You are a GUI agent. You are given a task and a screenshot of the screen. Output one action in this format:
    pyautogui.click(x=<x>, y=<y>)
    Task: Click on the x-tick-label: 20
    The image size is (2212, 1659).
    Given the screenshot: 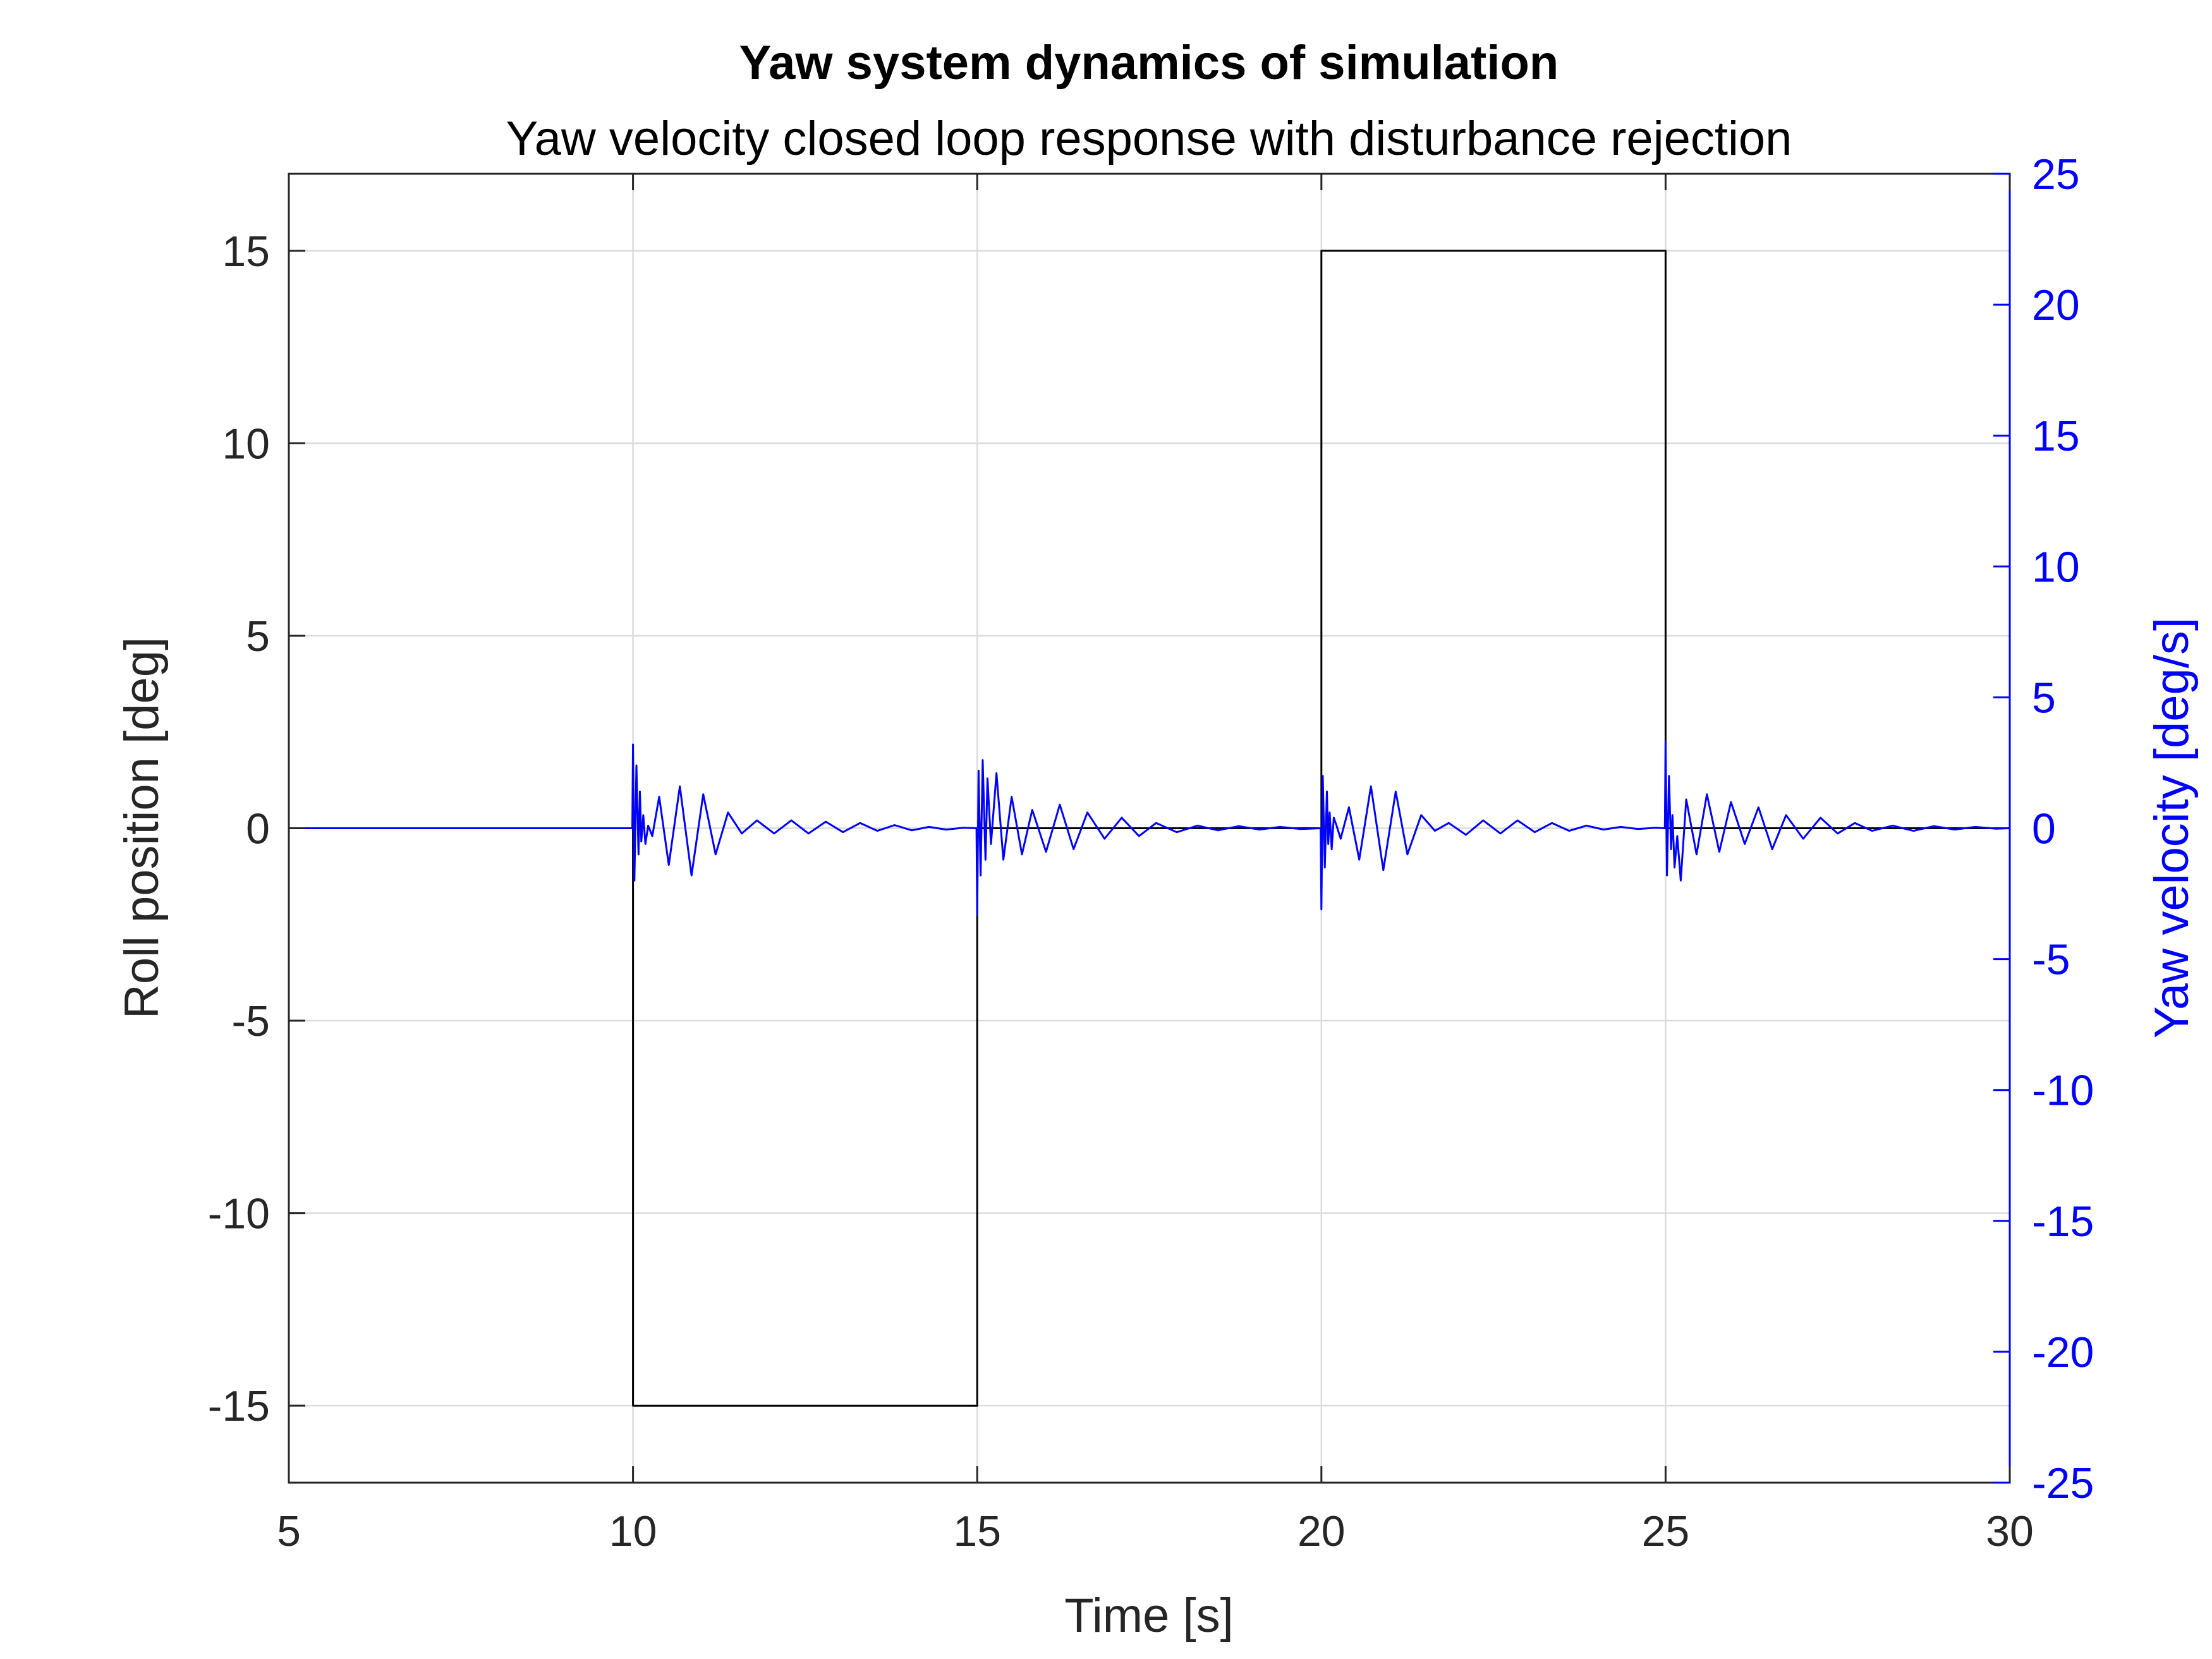 What is the action you would take?
    pyautogui.click(x=1321, y=1531)
    